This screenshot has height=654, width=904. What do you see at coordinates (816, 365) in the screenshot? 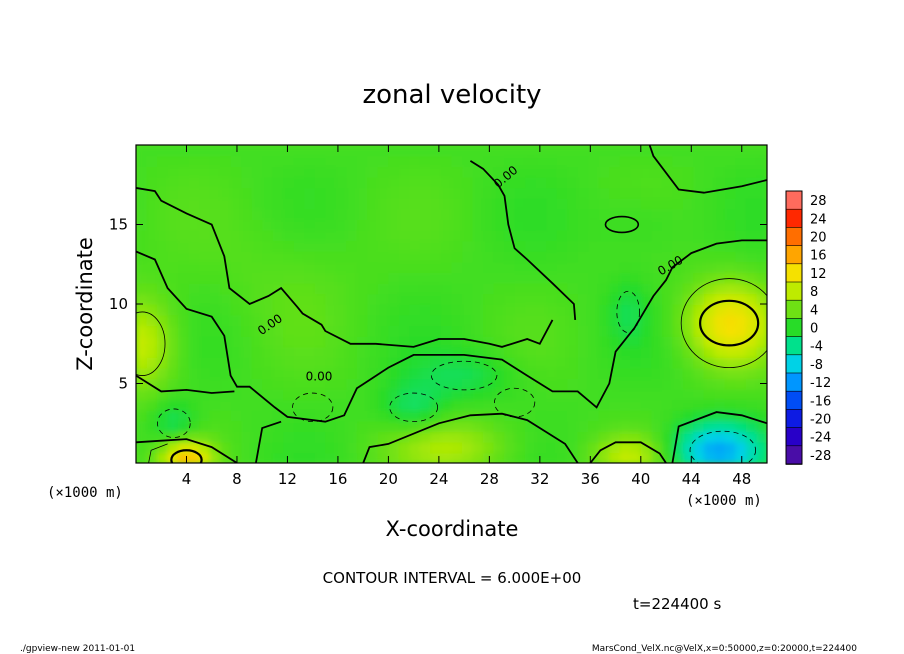
I see `colorbar-tick-label: -8` at bounding box center [816, 365].